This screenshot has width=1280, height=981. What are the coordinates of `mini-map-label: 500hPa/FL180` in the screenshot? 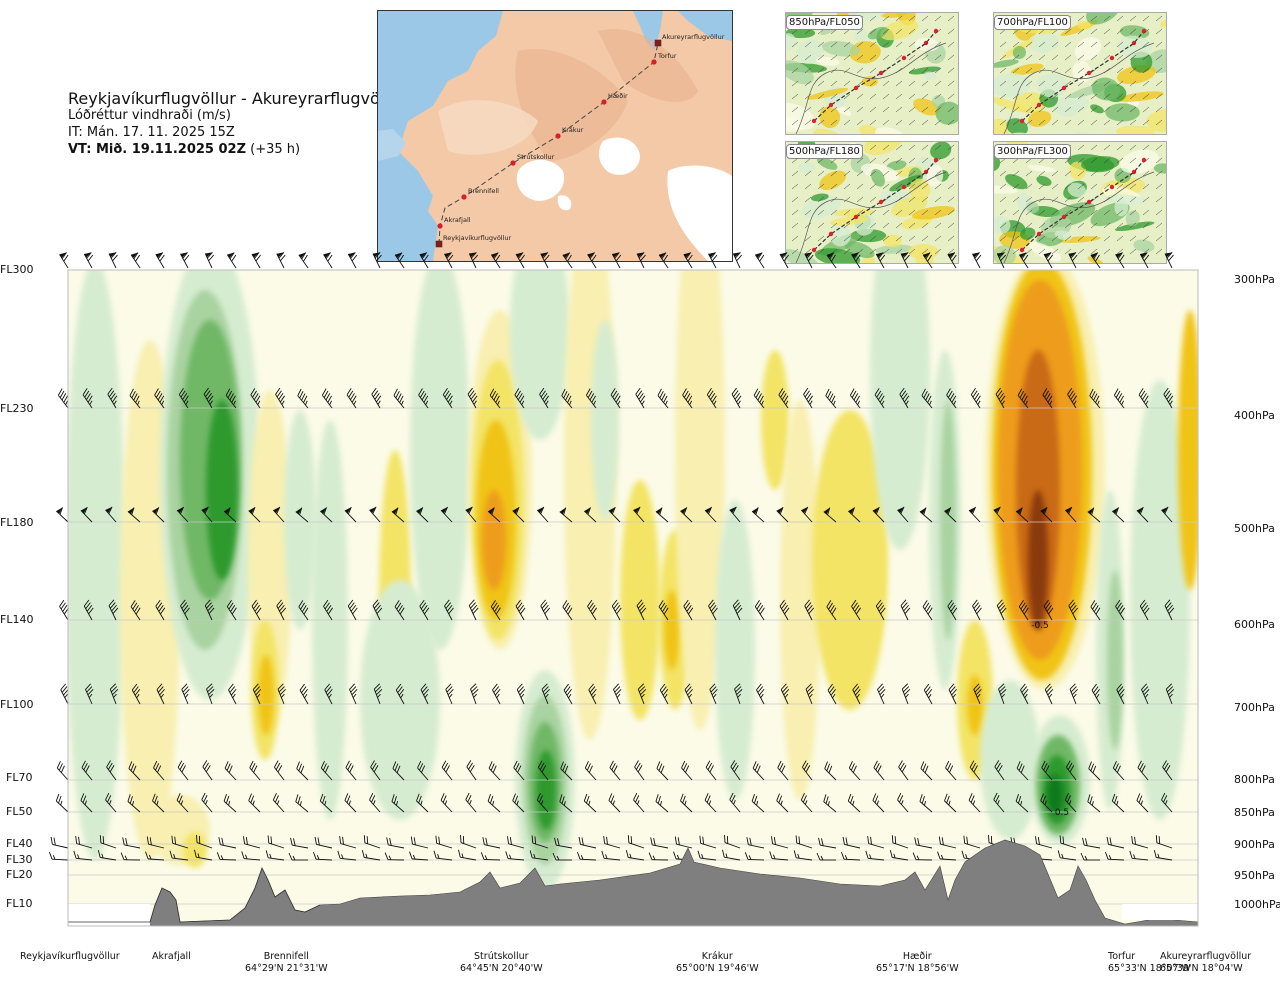 It's located at (824, 151).